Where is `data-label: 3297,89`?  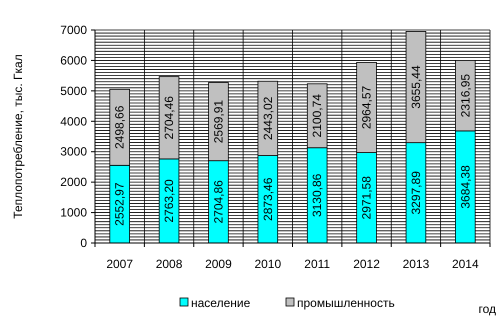
data-label: 3297,89 is located at coordinates (415, 192).